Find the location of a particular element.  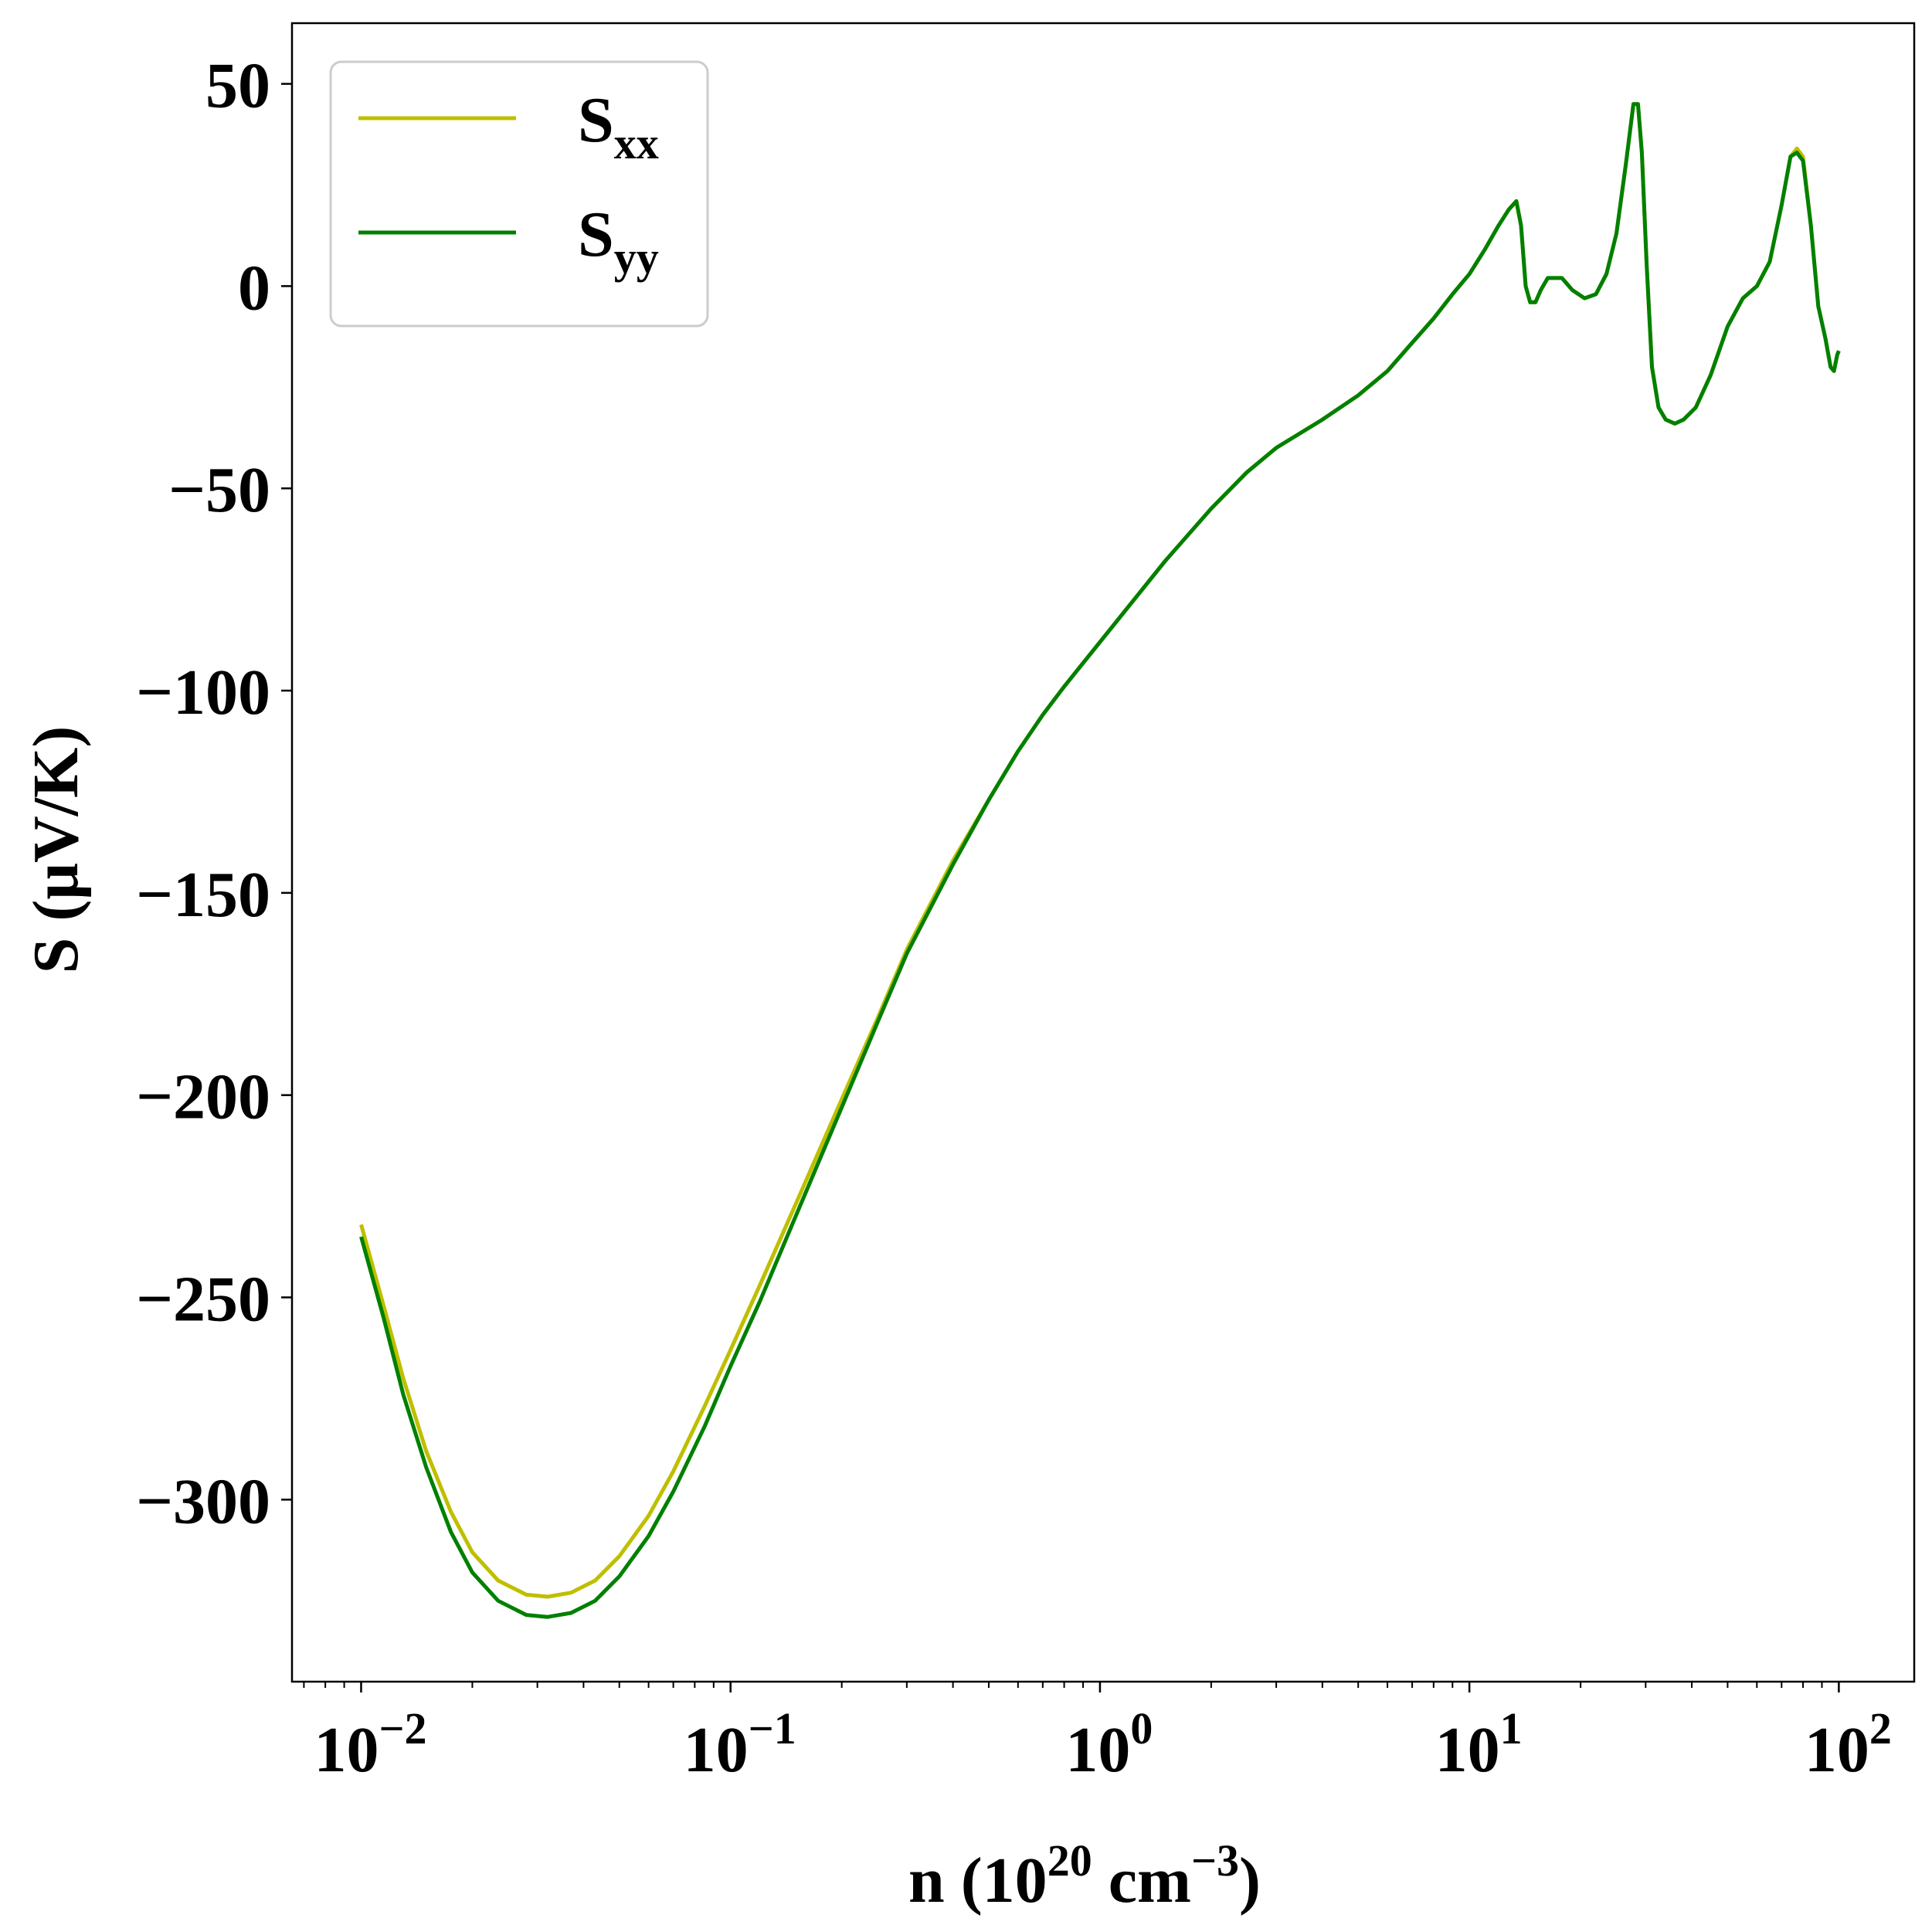

legend: Sxx Syy is located at coordinates (519, 194).